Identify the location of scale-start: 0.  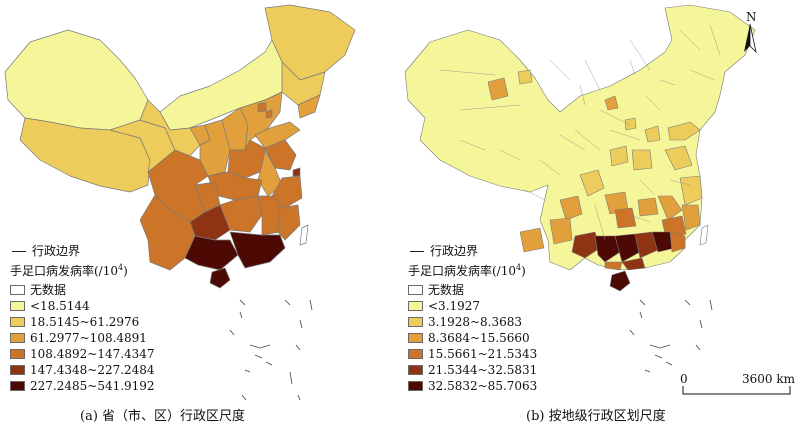
(684, 379).